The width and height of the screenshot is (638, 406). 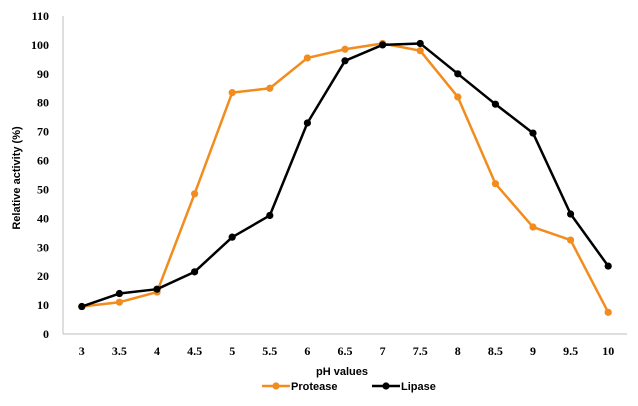 What do you see at coordinates (495, 351) in the screenshot?
I see `x-tick-label: 8.5` at bounding box center [495, 351].